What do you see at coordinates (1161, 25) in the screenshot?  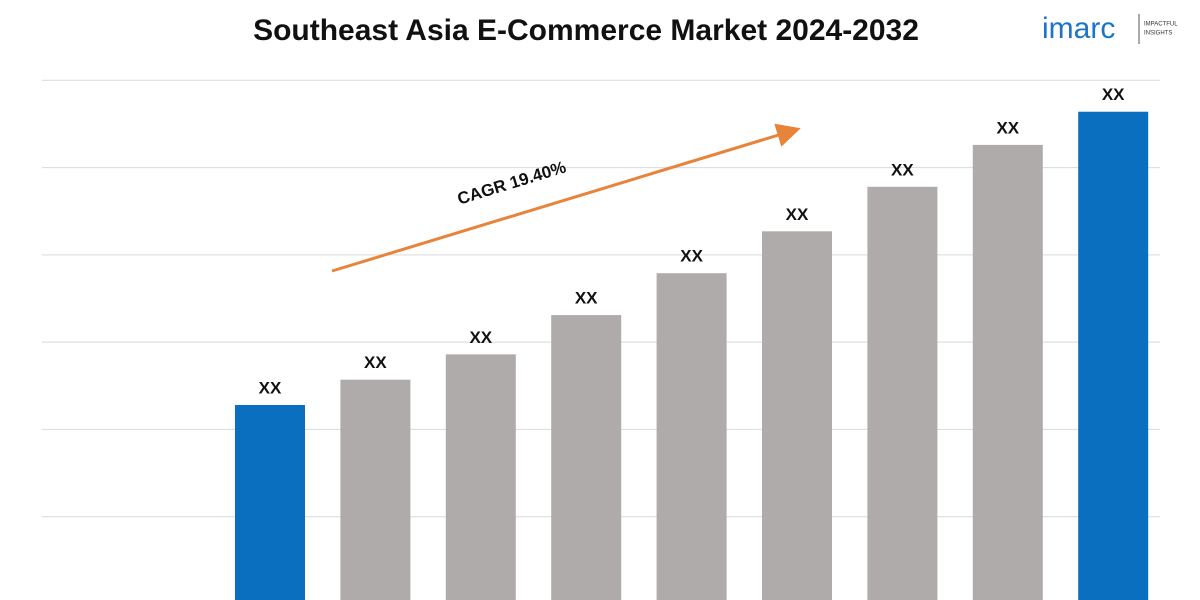 I see `logo-tagline: IMPACTFUL` at bounding box center [1161, 25].